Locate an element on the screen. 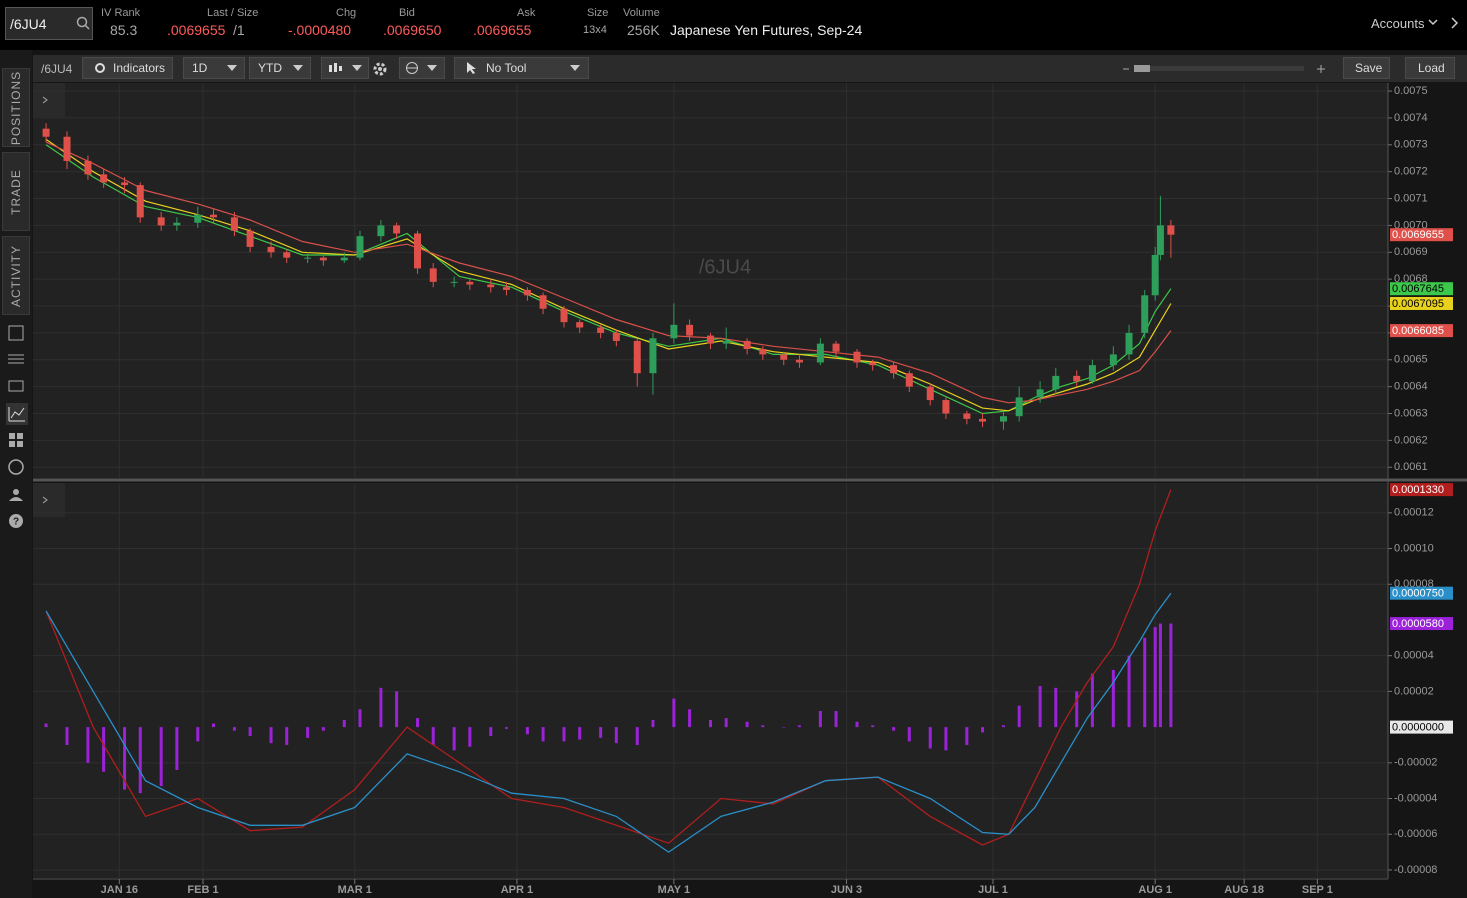 This screenshot has width=1467, height=898. range-dropdown: YTD is located at coordinates (280, 68).